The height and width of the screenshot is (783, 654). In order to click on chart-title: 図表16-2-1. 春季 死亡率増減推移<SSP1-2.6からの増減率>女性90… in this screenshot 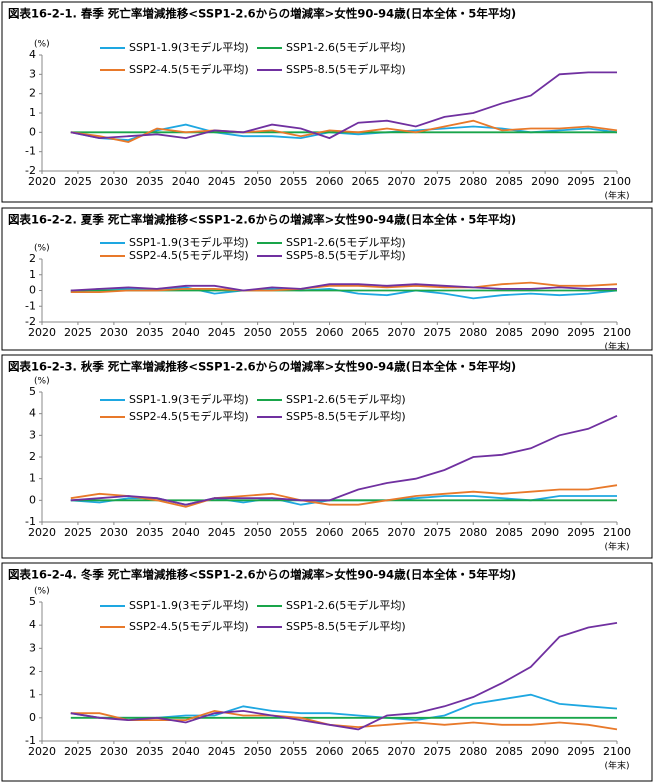, I will do `click(262, 14)`.